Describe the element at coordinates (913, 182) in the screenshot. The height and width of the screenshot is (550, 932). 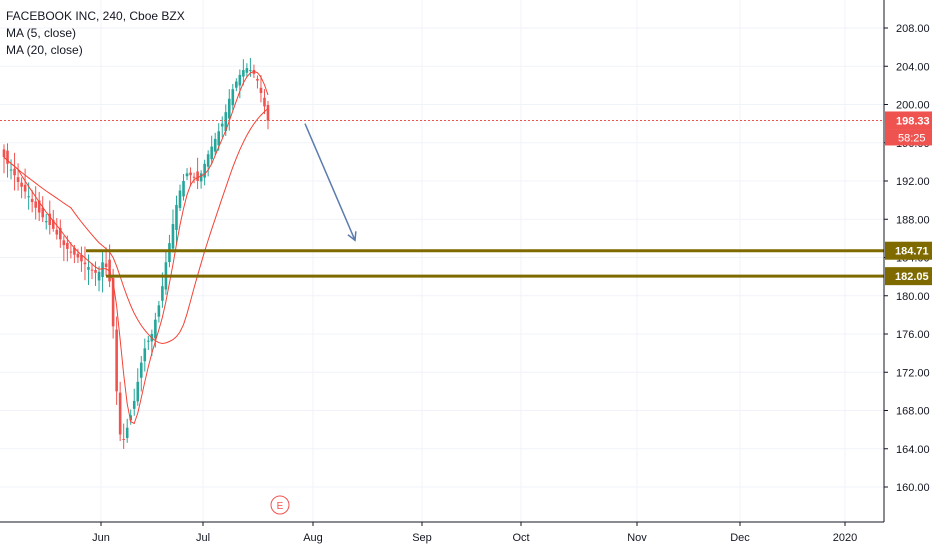
I see `price-tick-label: 192.00` at that location.